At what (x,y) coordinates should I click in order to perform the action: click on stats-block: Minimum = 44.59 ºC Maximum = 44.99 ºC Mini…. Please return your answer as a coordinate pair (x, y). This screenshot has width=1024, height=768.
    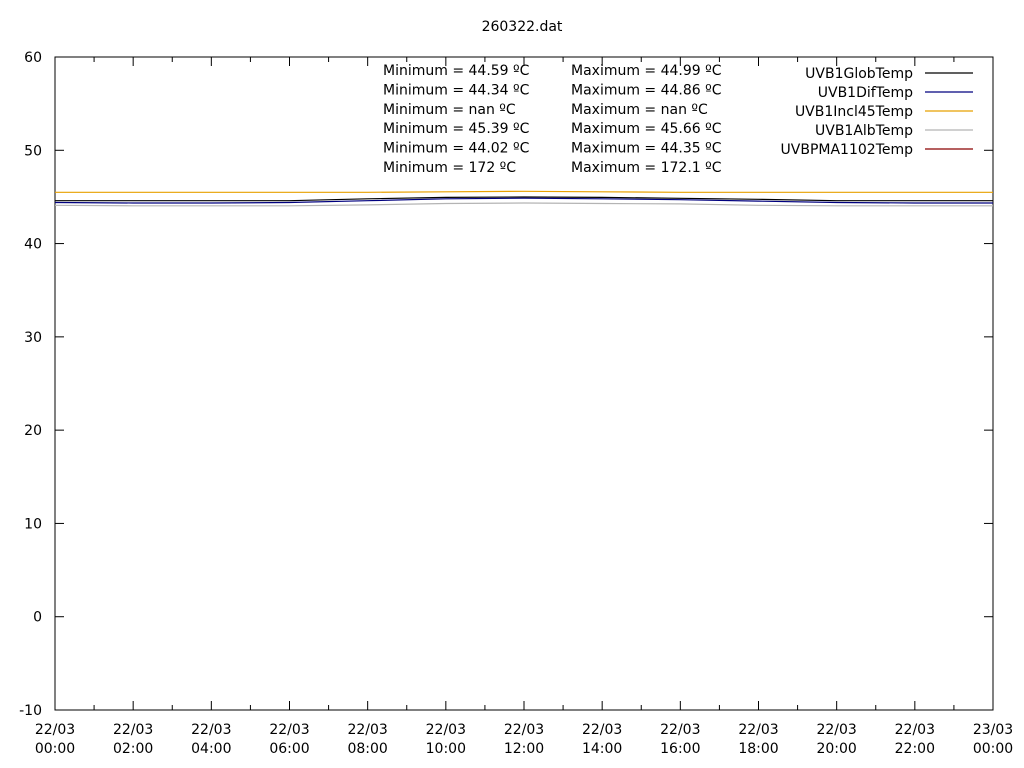
    Looking at the image, I should click on (552, 119).